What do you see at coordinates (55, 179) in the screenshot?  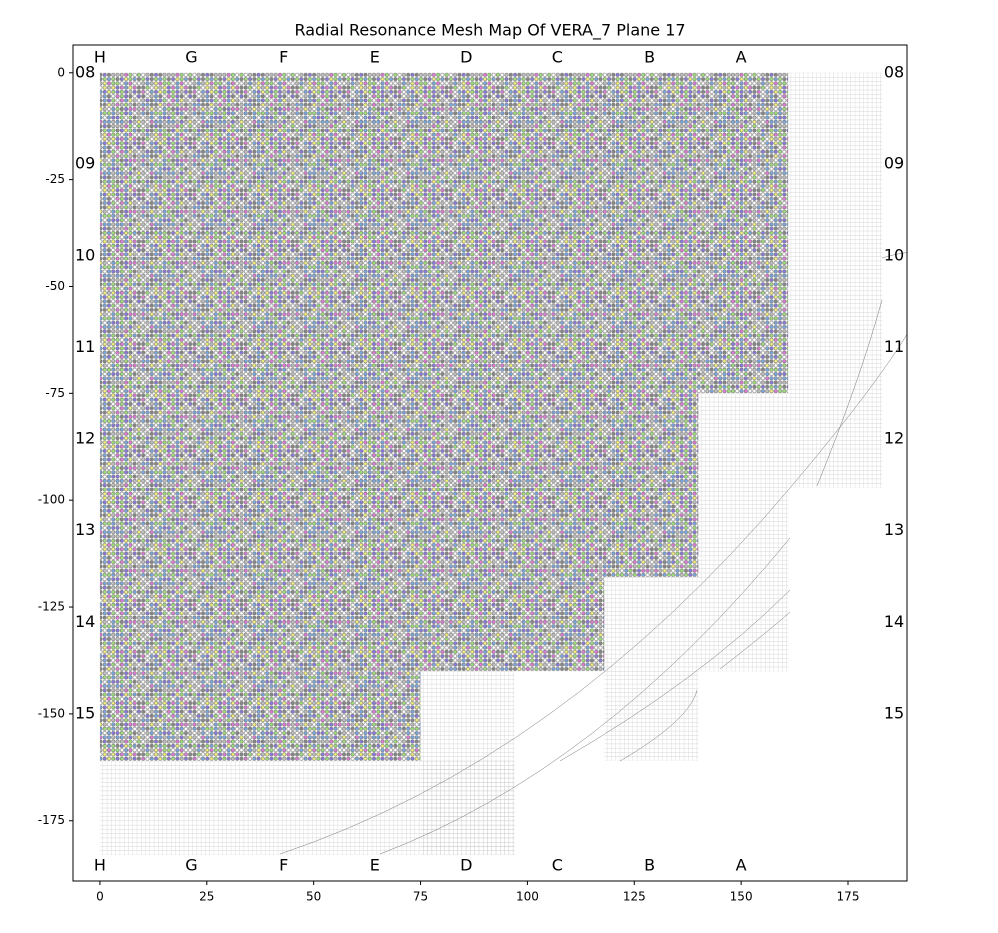 I see `y-tick-label: -25` at bounding box center [55, 179].